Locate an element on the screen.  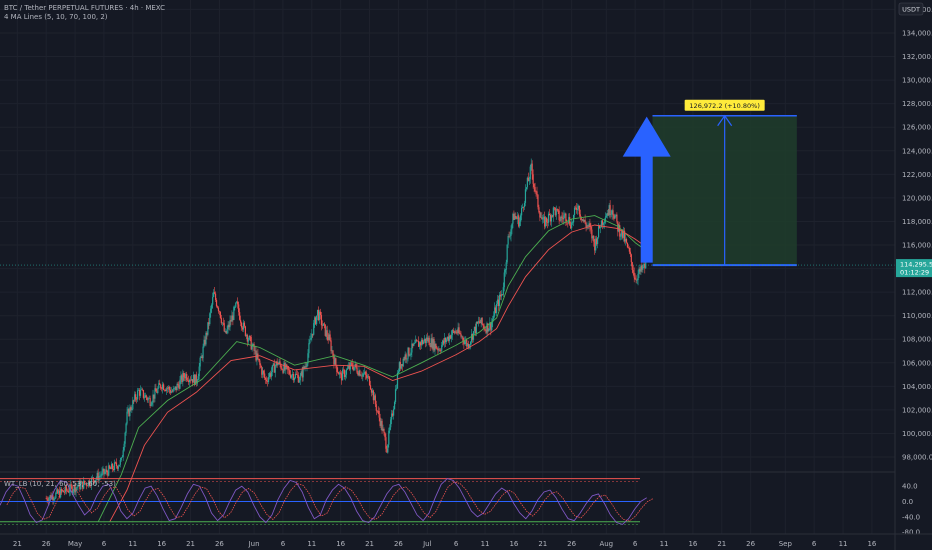
y-tick-label: 112,000.0 is located at coordinates (917, 293).